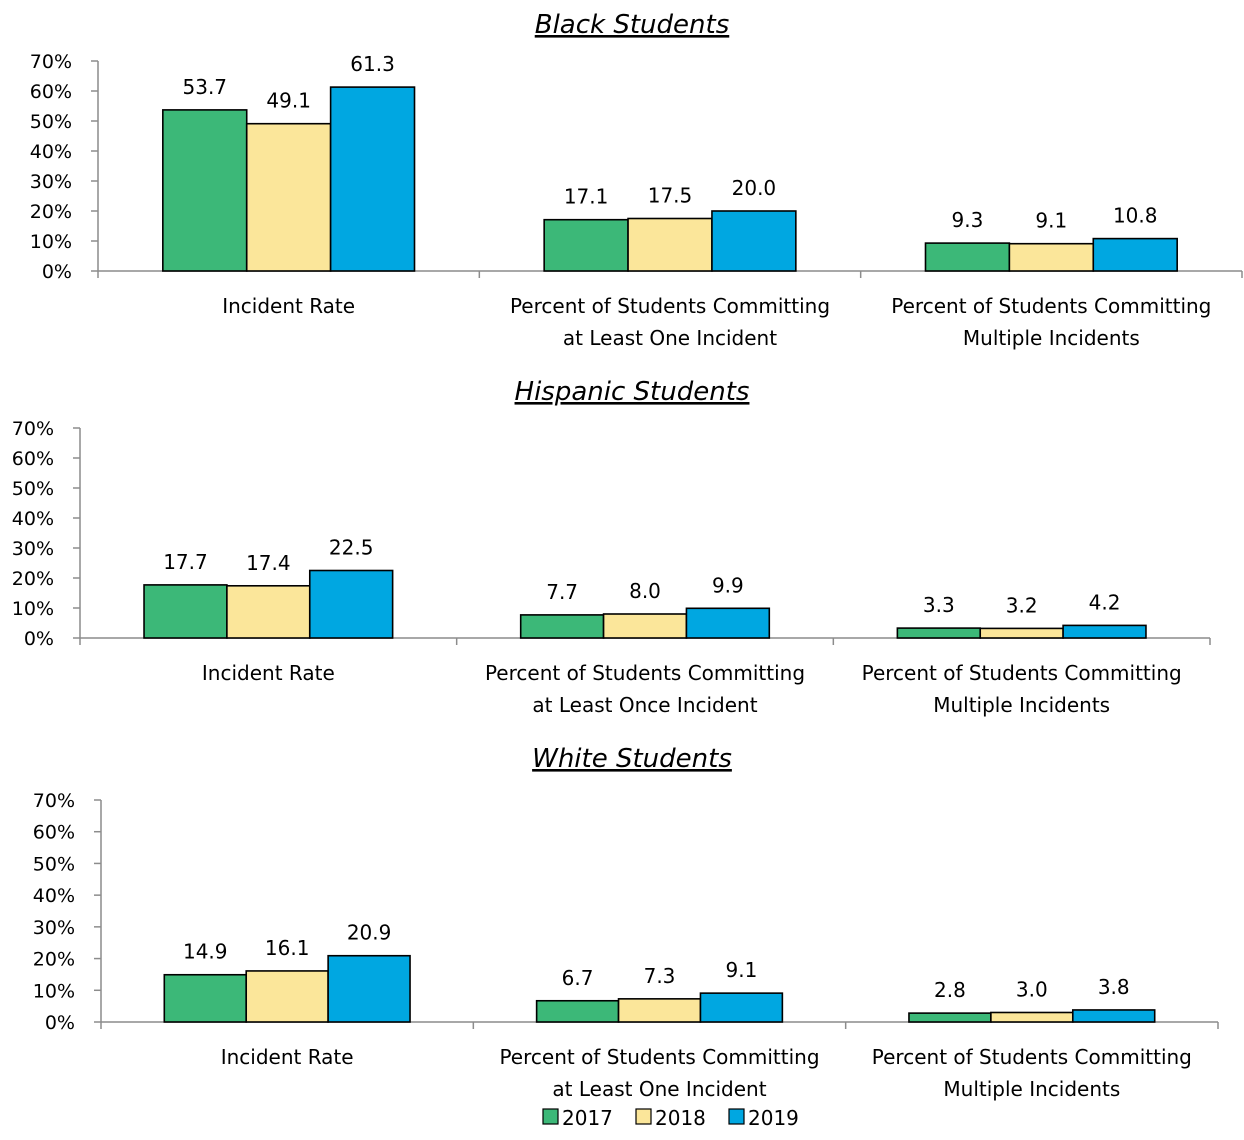  Describe the element at coordinates (268, 673) in the screenshot. I see `chart-2-category-label: Incident Rate` at that location.